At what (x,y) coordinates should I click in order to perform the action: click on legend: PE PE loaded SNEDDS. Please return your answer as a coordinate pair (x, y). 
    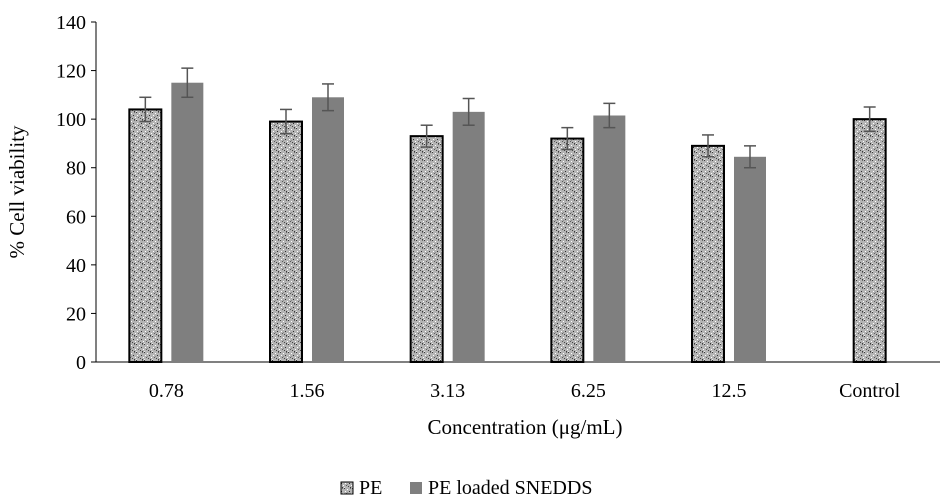
    Looking at the image, I should click on (466, 488).